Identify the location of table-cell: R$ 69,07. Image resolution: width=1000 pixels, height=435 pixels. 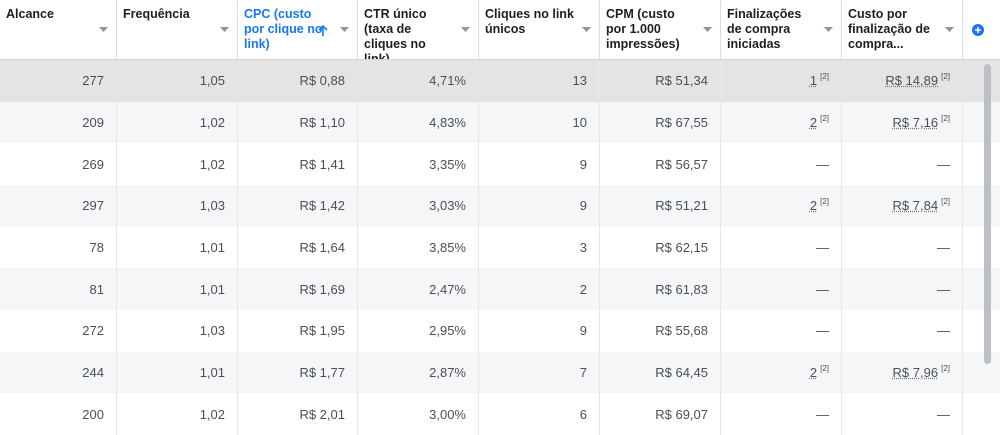
(660, 414).